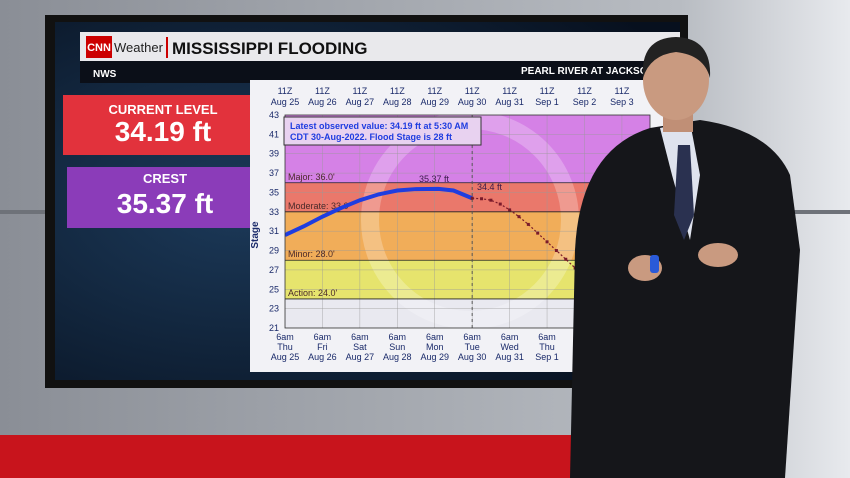  Describe the element at coordinates (274, 134) in the screenshot. I see `y-tick-label: 41` at that location.